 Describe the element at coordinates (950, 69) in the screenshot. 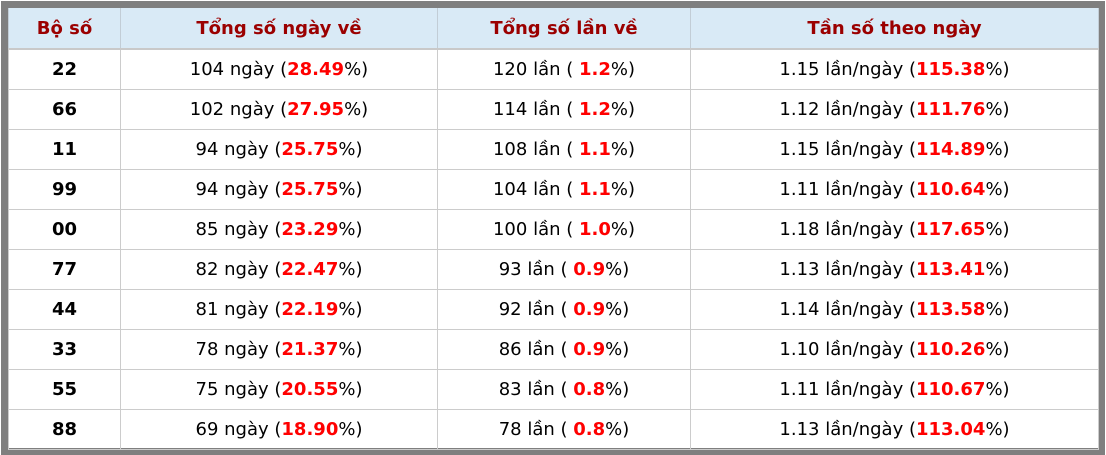

I see `percent-value: 115.38` at that location.